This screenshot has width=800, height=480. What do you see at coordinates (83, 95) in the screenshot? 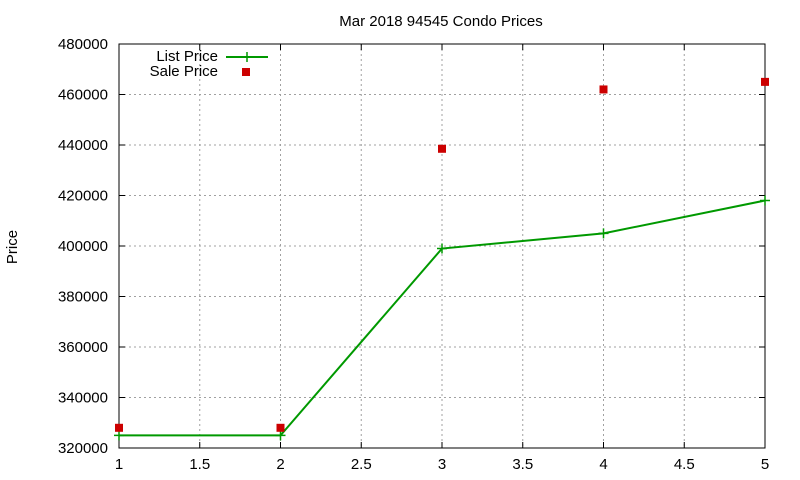
I see `y-tick-label: 460000` at bounding box center [83, 95].